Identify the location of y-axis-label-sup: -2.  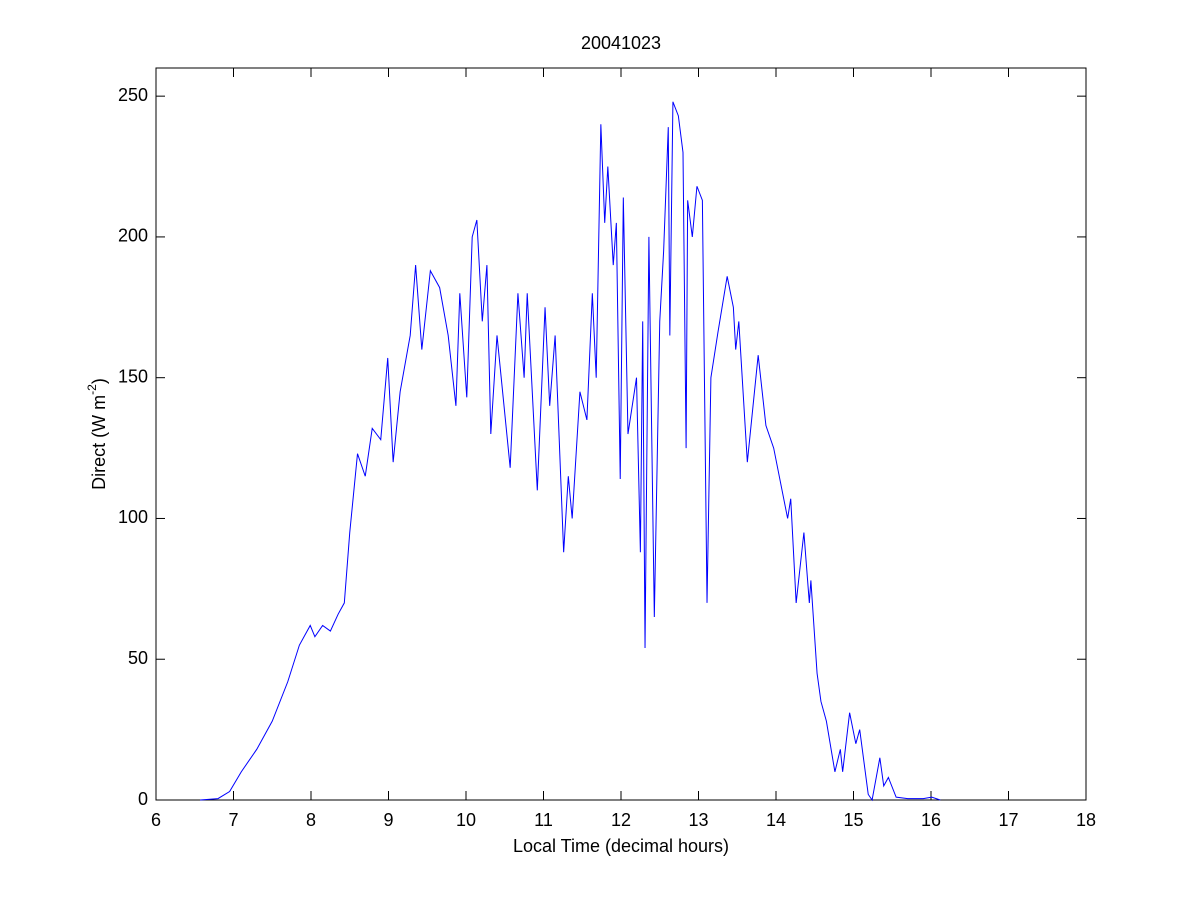
(92, 389).